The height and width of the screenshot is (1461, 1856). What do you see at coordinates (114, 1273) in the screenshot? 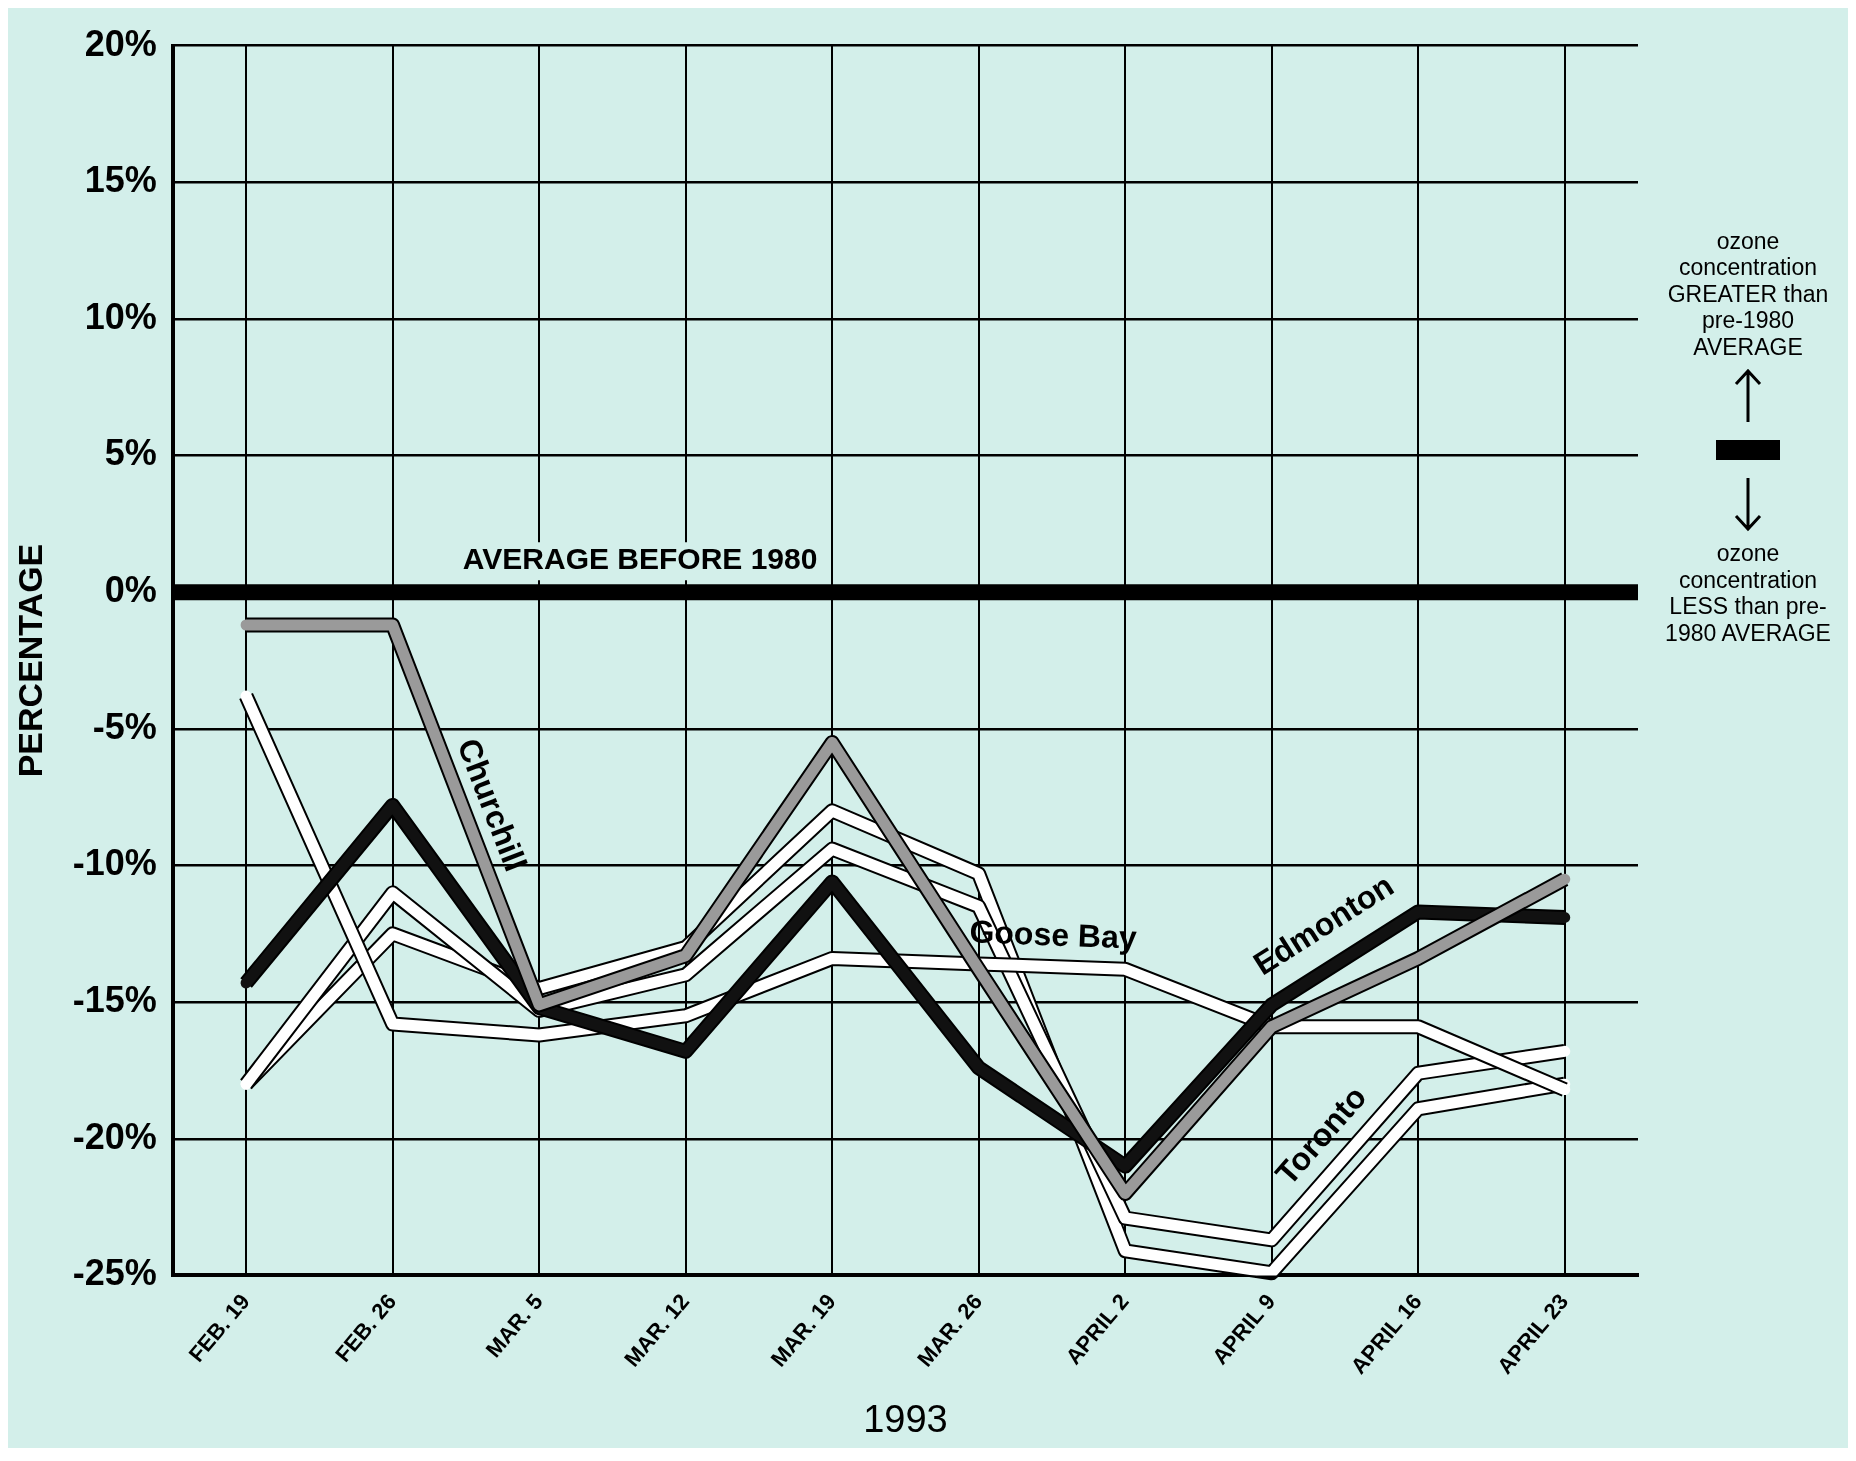
I see `y-tick-label: -25%` at bounding box center [114, 1273].